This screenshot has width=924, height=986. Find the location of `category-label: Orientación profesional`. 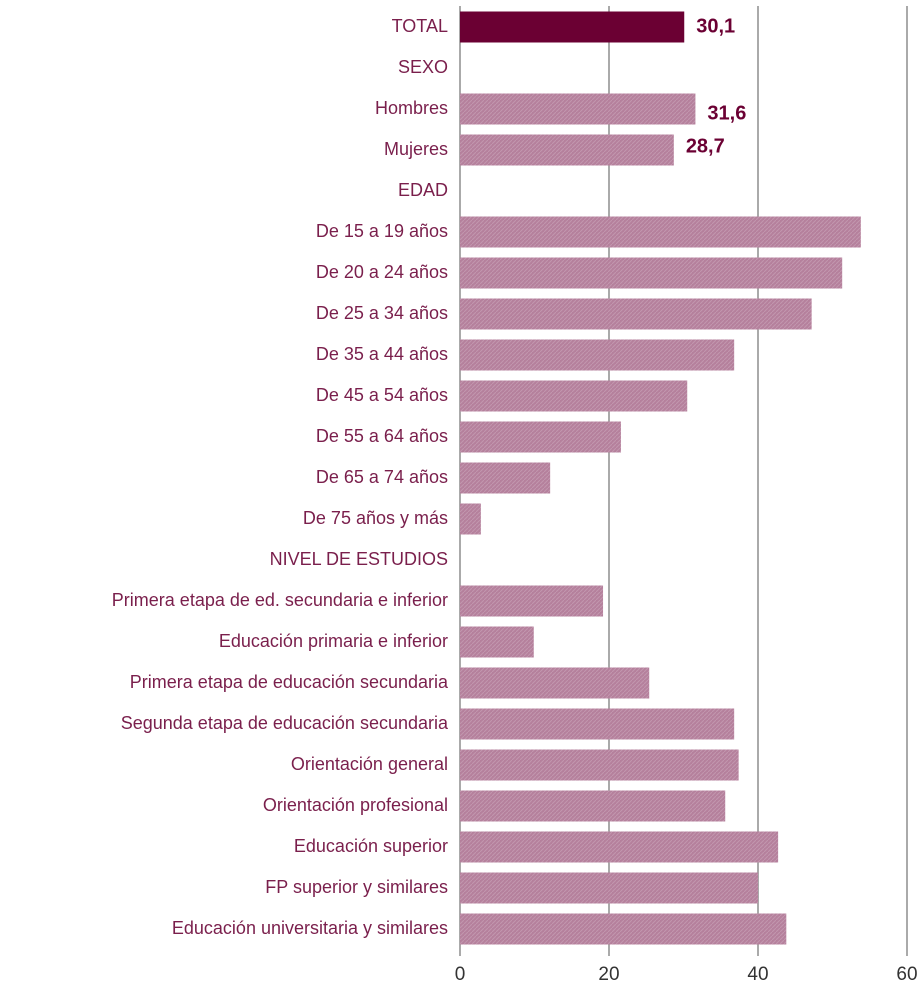

category-label: Orientación profesional is located at coordinates (355, 805).